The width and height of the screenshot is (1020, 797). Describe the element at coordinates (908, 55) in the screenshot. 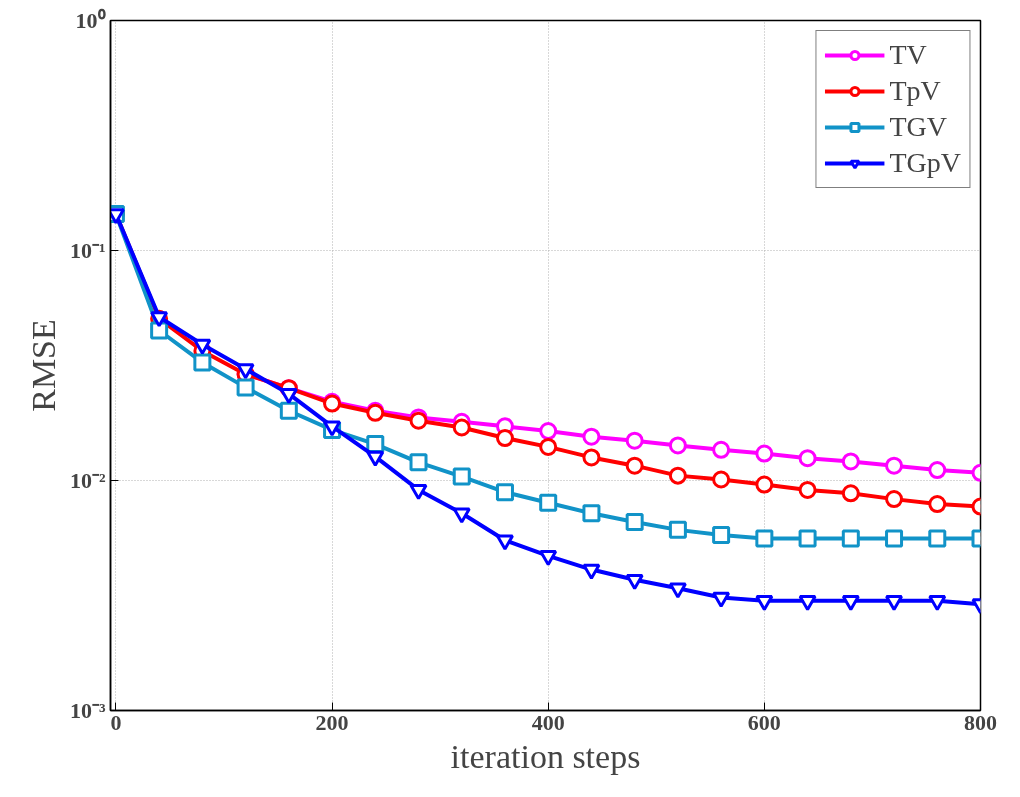

I see `legend-label: TV` at that location.